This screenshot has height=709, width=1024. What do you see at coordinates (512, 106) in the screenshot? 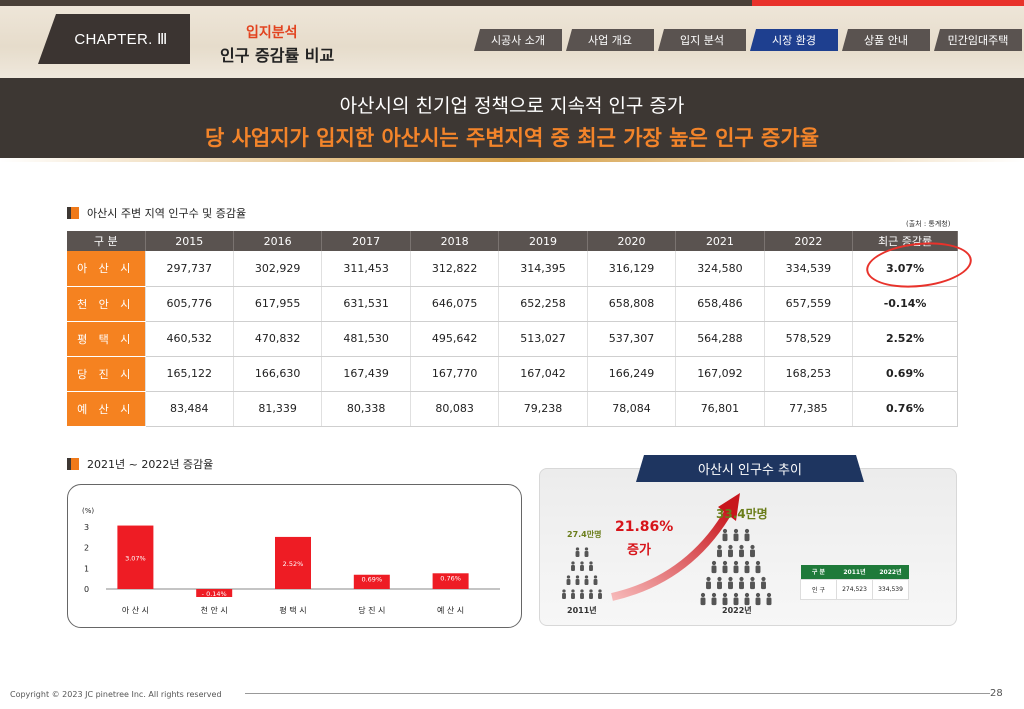
I see `headline-line1: 아산시의 친기업 정책으로 지속적 인구 증가` at bounding box center [512, 106].